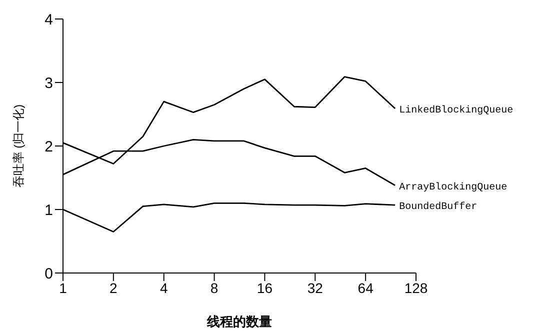 The image size is (547, 335). I want to click on x-tick-label: 8, so click(214, 288).